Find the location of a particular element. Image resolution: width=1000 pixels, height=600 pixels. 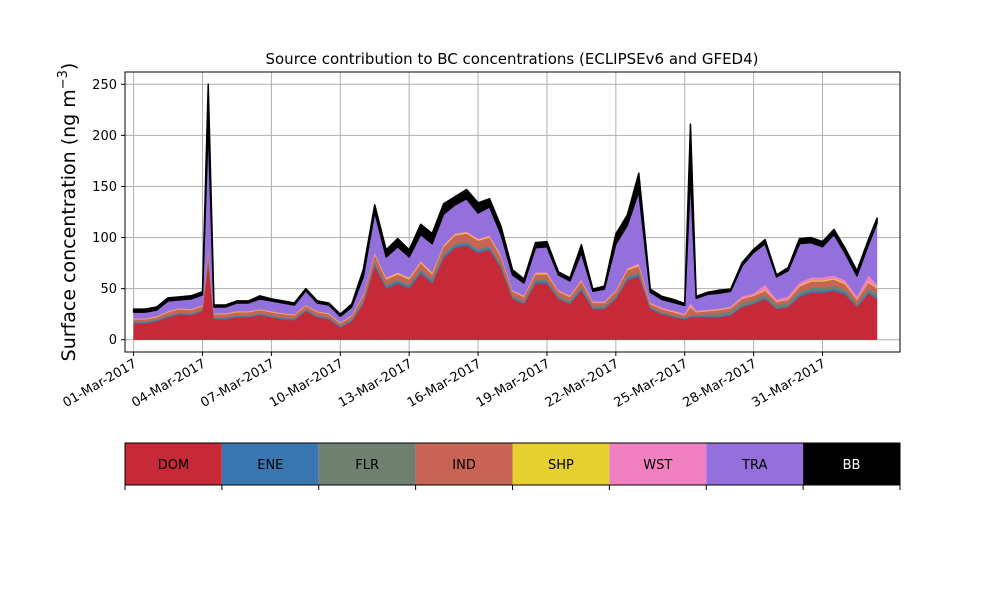

legend-swatch-ene is located at coordinates (270, 464).